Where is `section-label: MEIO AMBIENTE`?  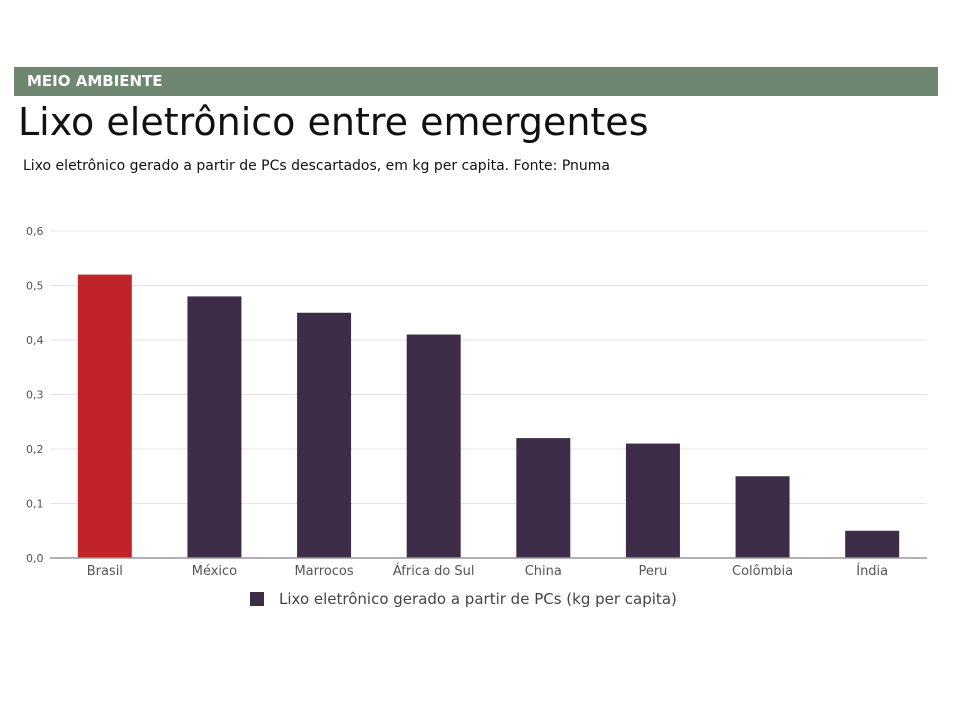
section-label: MEIO AMBIENTE is located at coordinates (95, 81).